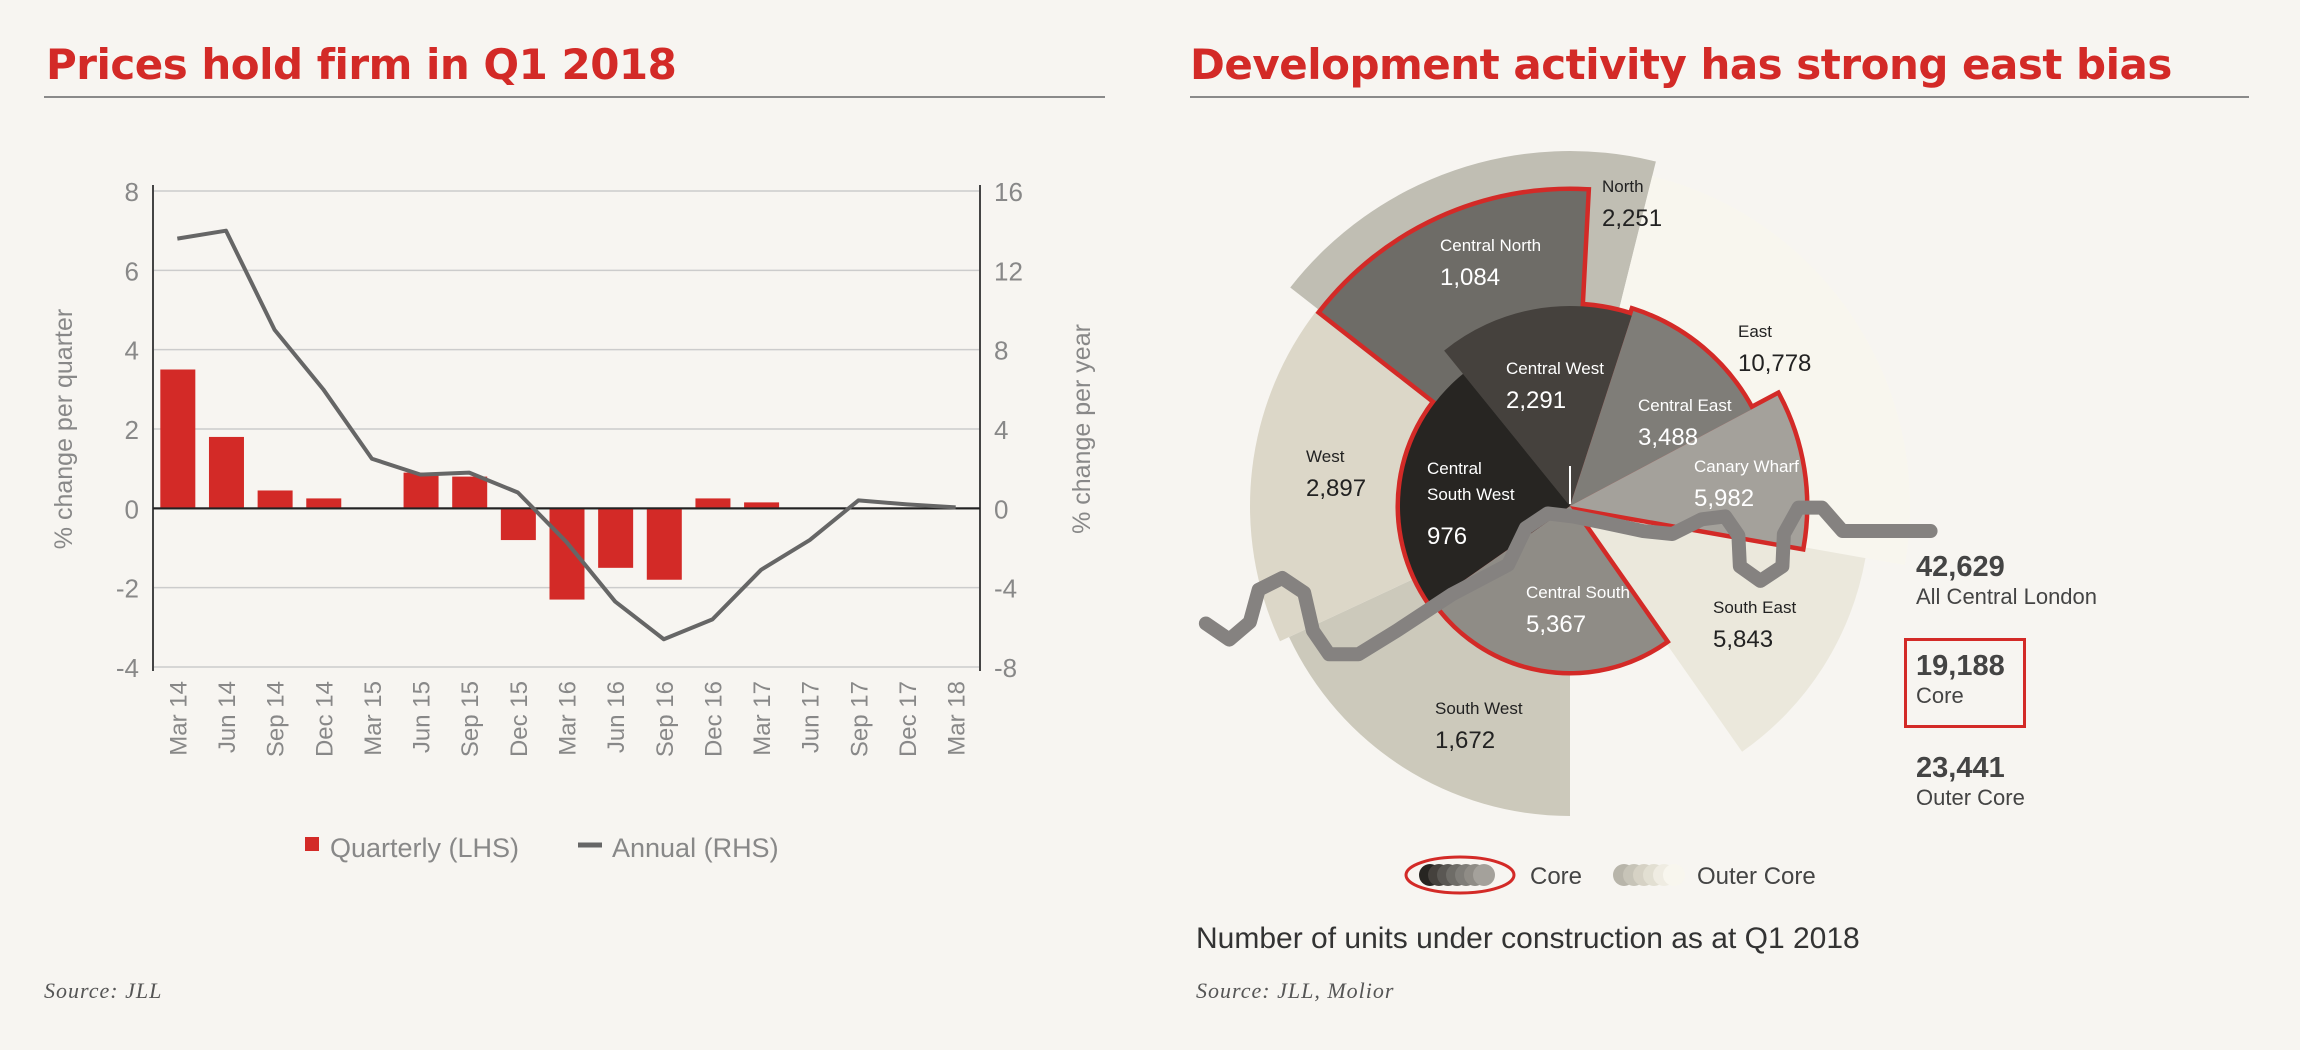  What do you see at coordinates (1719, 97) in the screenshot?
I see `right-title-rule` at bounding box center [1719, 97].